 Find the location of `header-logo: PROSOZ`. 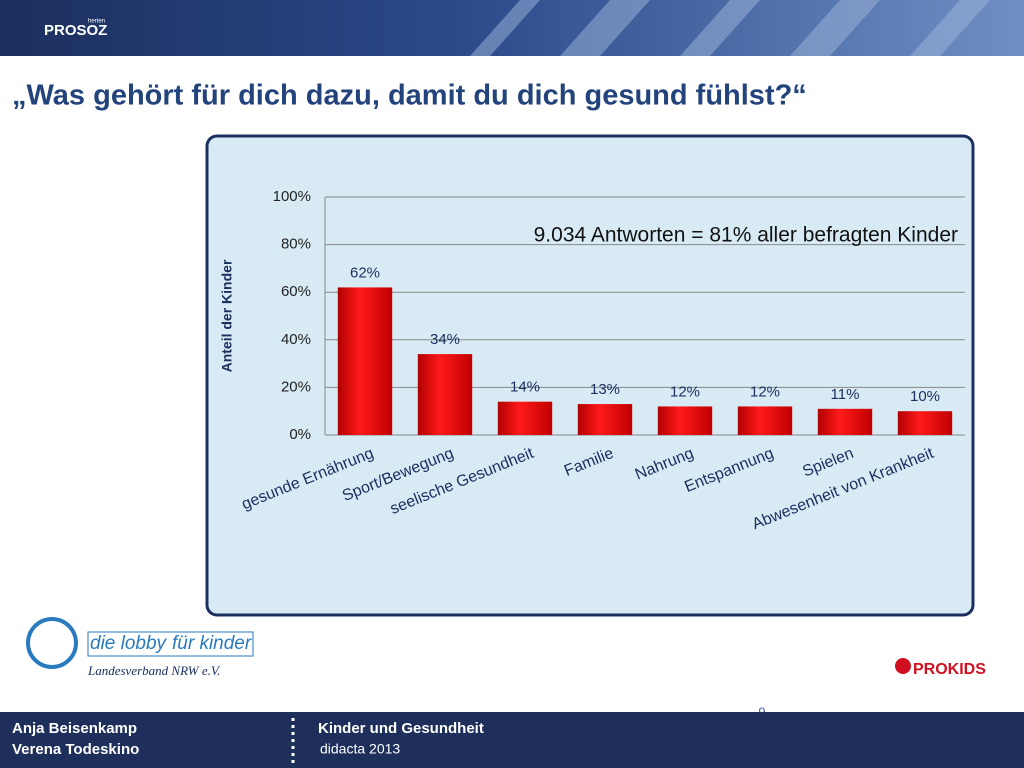

header-logo: PROSOZ is located at coordinates (75, 30).